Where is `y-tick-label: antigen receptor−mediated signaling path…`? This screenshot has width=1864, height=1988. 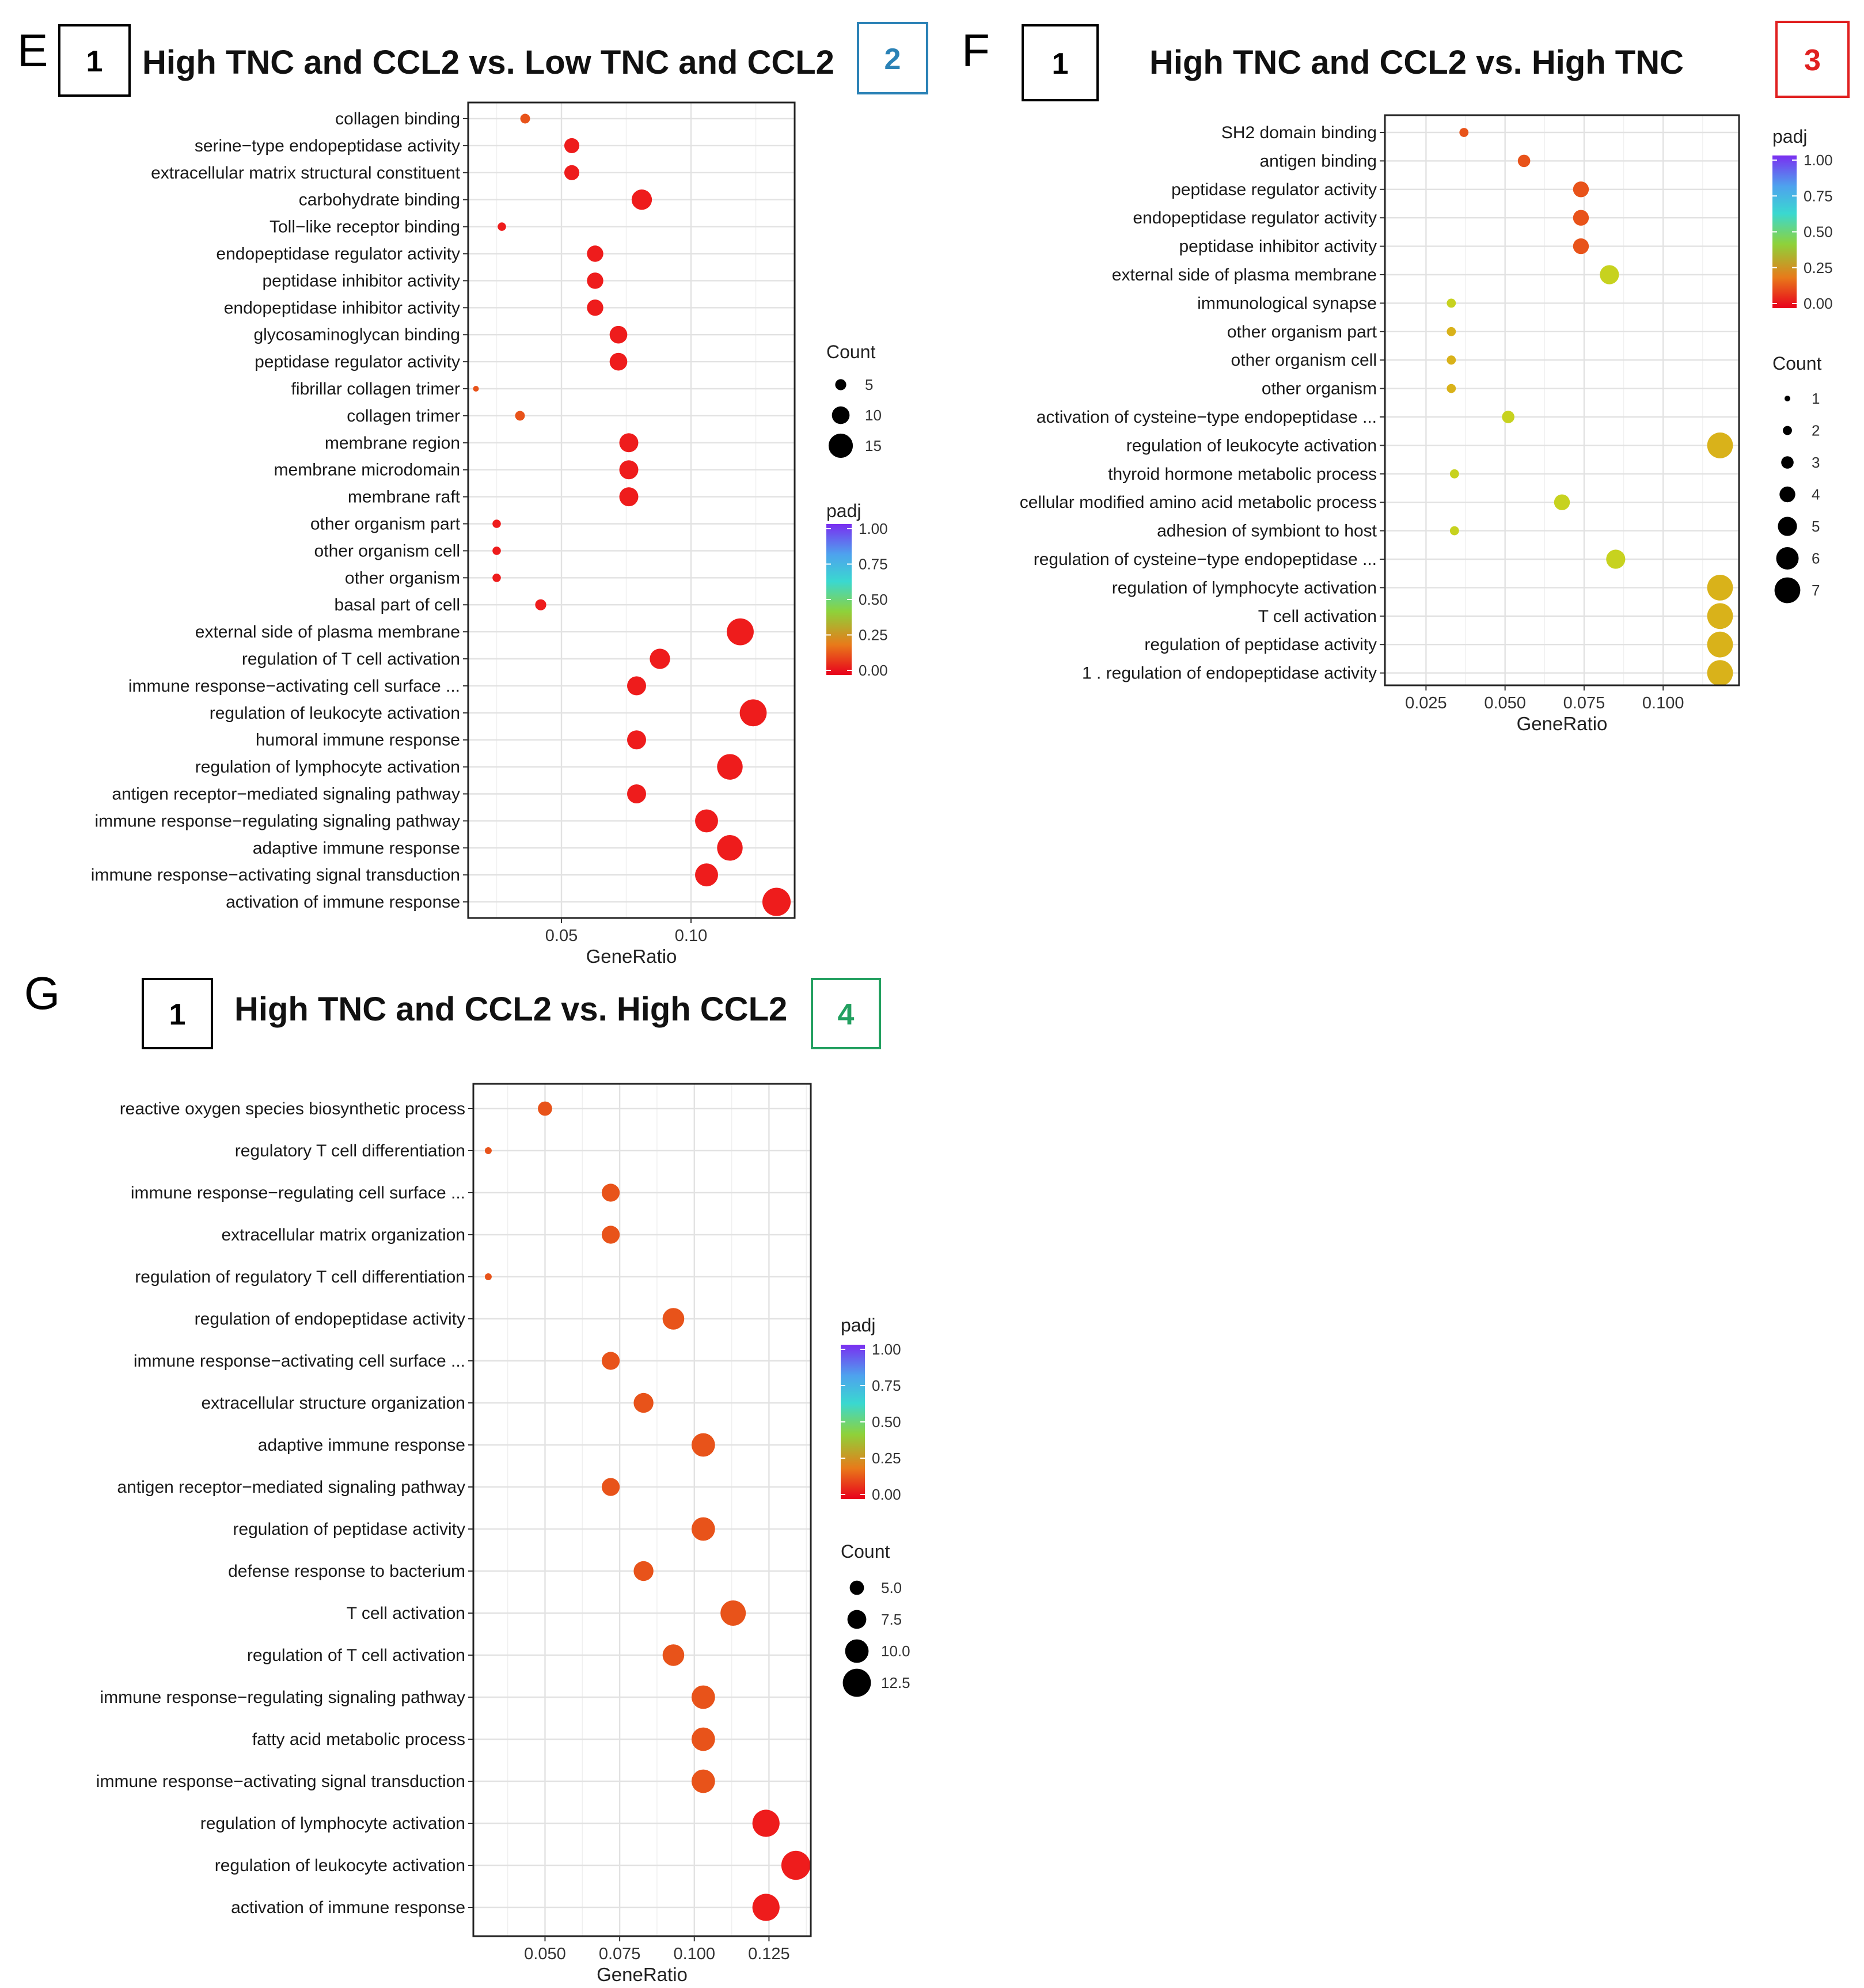
y-tick-label: antigen receptor−mediated signaling path… is located at coordinates (291, 1487).